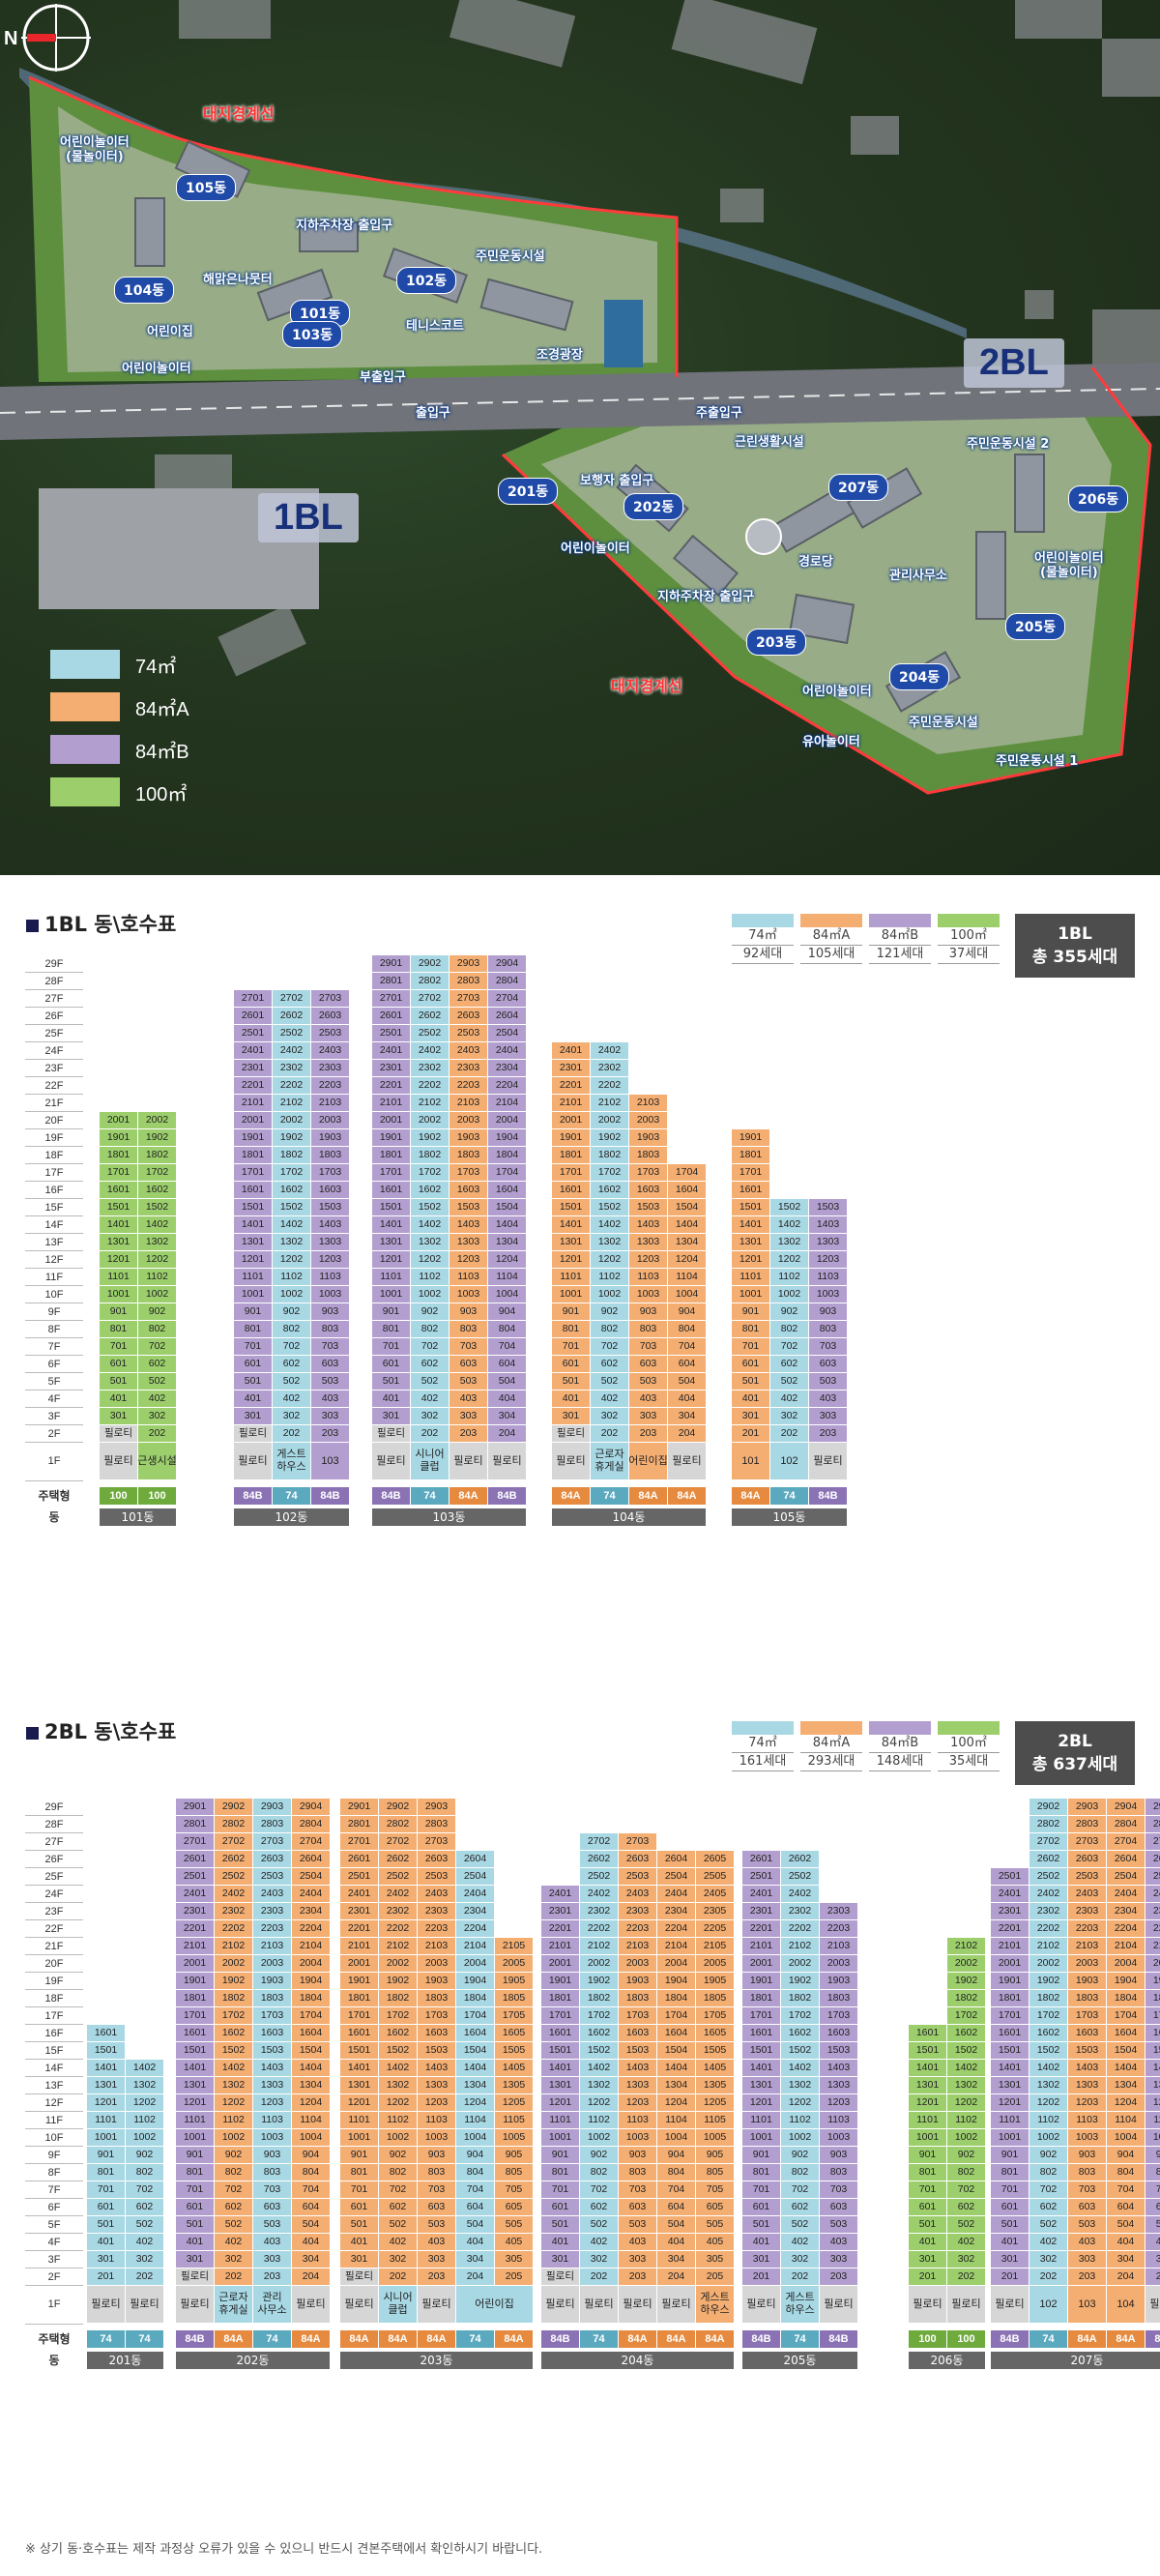 The width and height of the screenshot is (1160, 2576). I want to click on unit-cell-2f: 필로티, so click(253, 1433).